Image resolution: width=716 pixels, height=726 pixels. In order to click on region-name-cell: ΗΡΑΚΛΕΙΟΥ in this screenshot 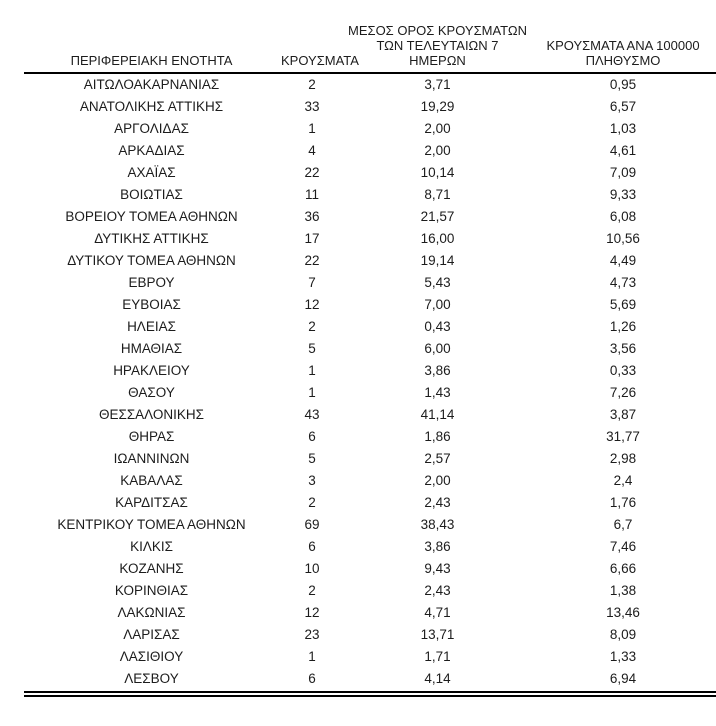, I will do `click(151, 370)`.